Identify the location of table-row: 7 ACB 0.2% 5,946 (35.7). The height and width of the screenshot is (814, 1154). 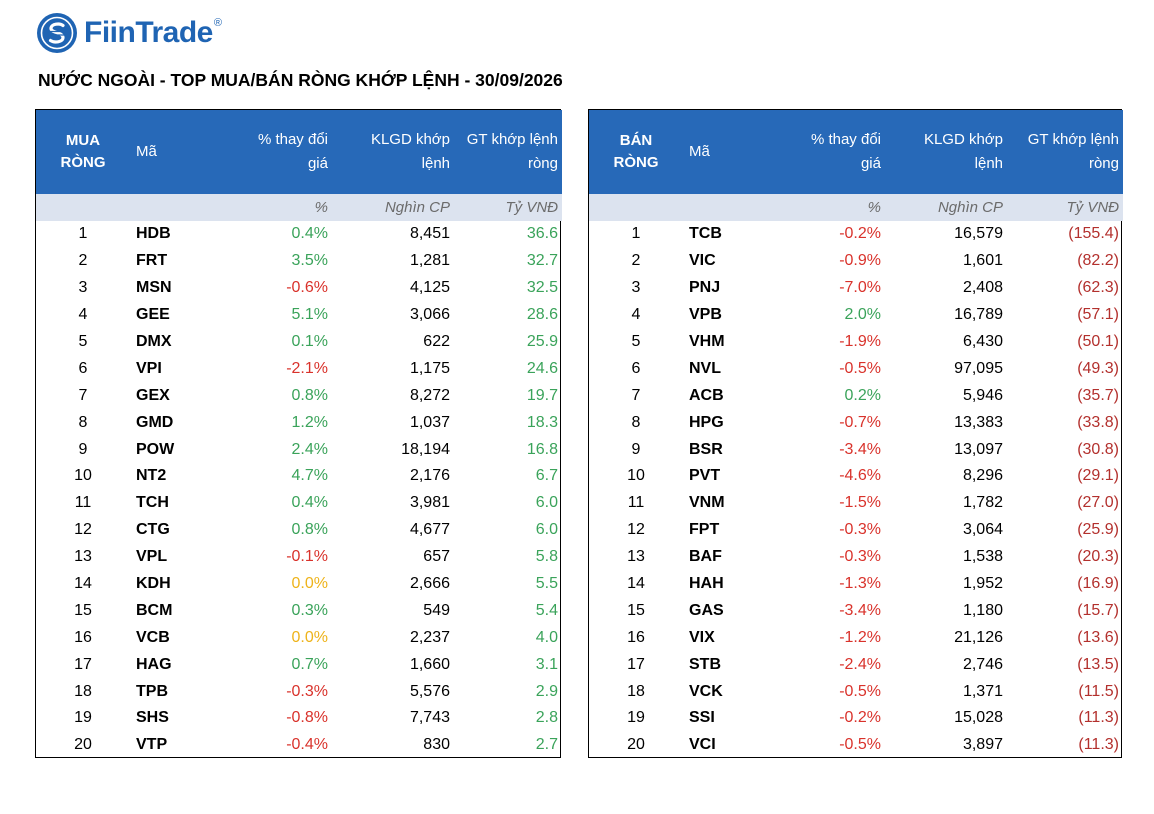
(856, 395).